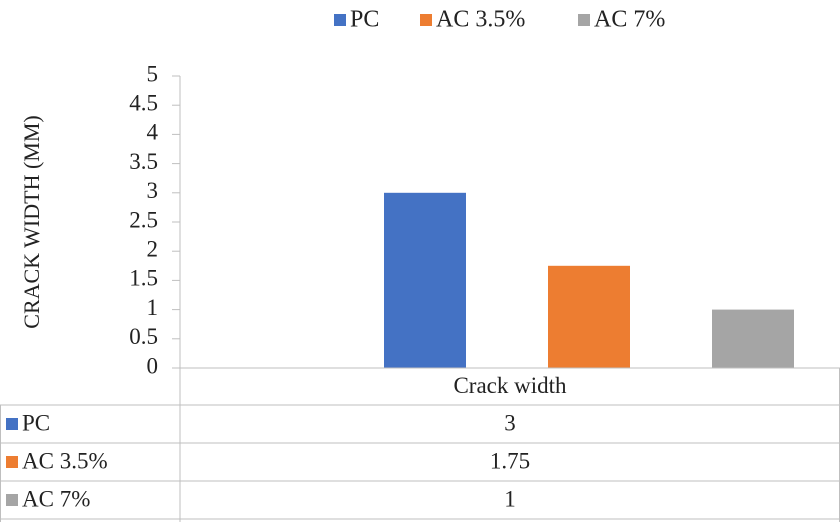  What do you see at coordinates (153, 73) in the screenshot?
I see `y-tick-label: 5` at bounding box center [153, 73].